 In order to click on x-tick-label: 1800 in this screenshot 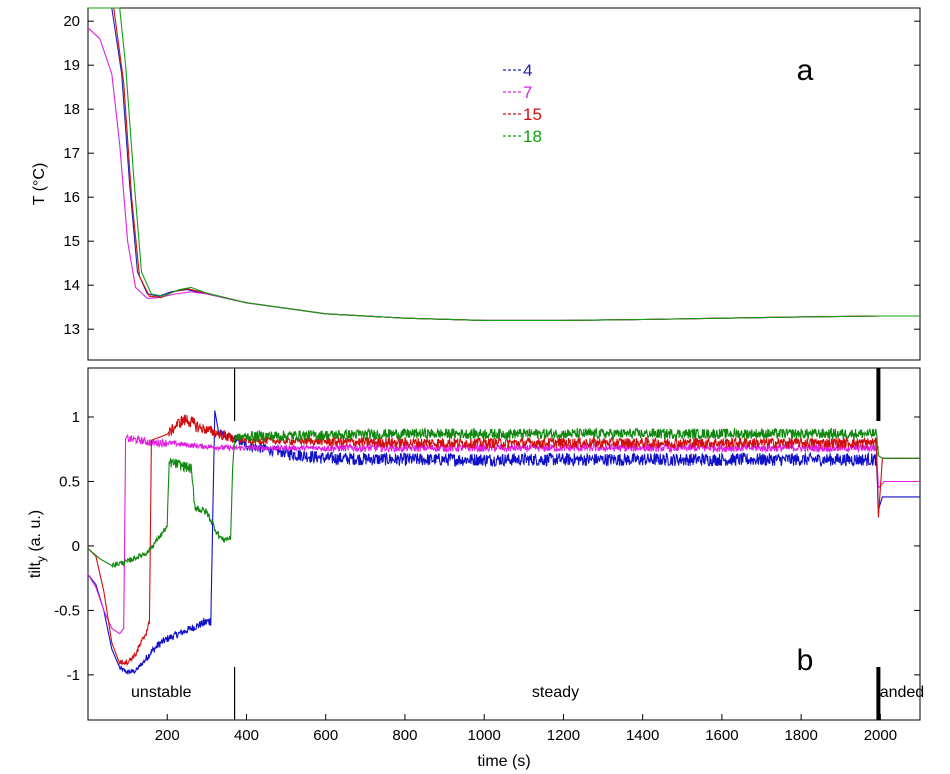, I will do `click(800, 735)`.